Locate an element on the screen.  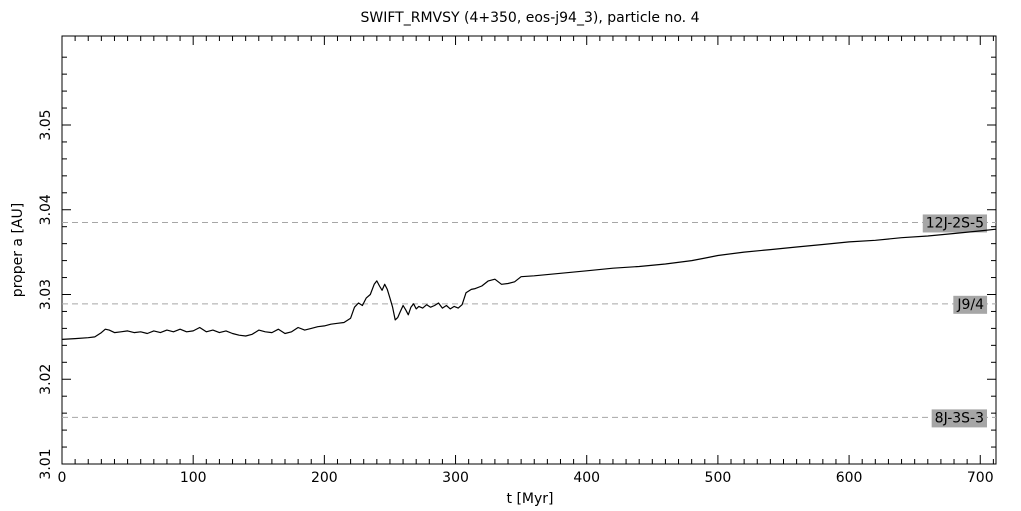
resonance-label: J9/4 is located at coordinates (970, 305).